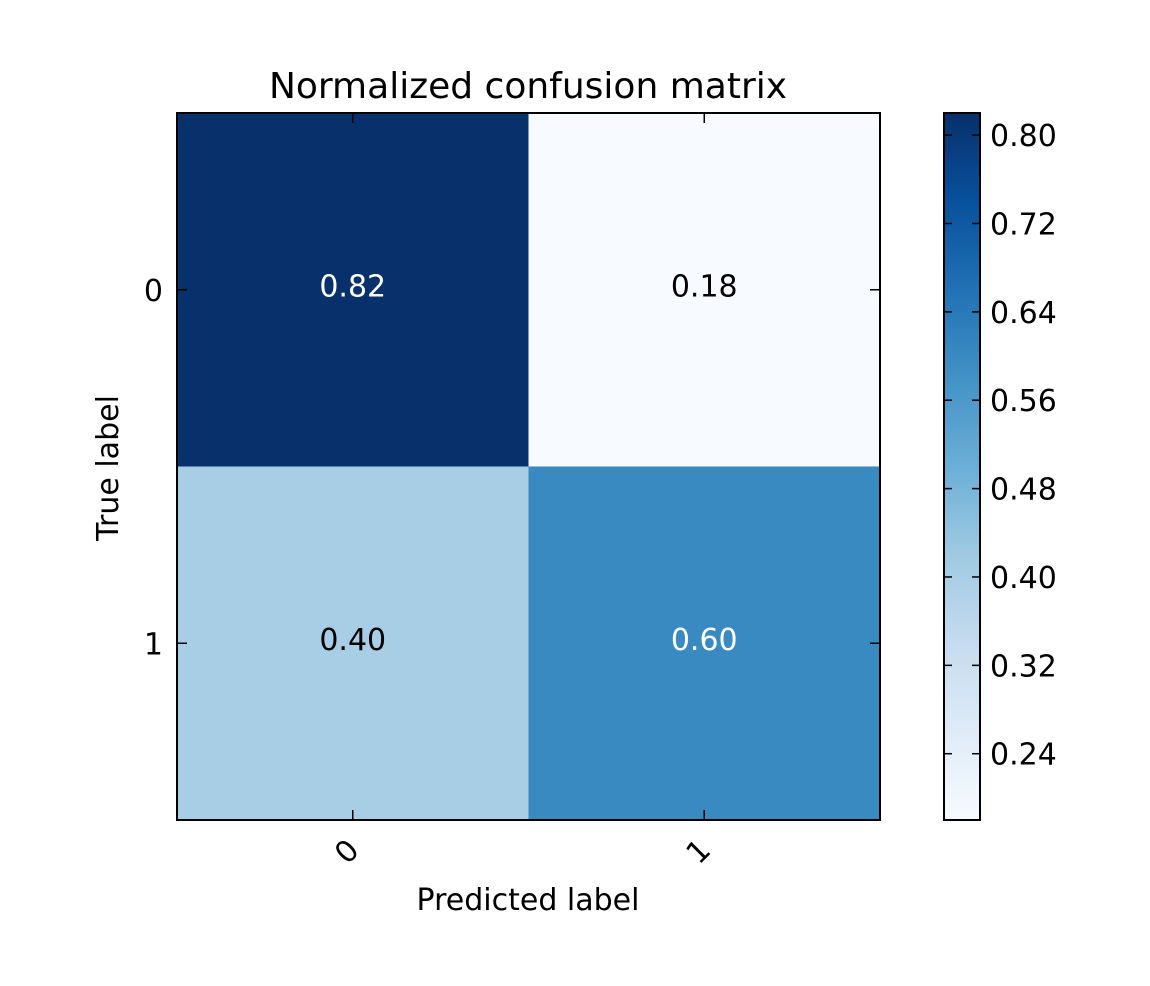 The image size is (1150, 986). I want to click on cell-value-0-0: 0.82, so click(352, 286).